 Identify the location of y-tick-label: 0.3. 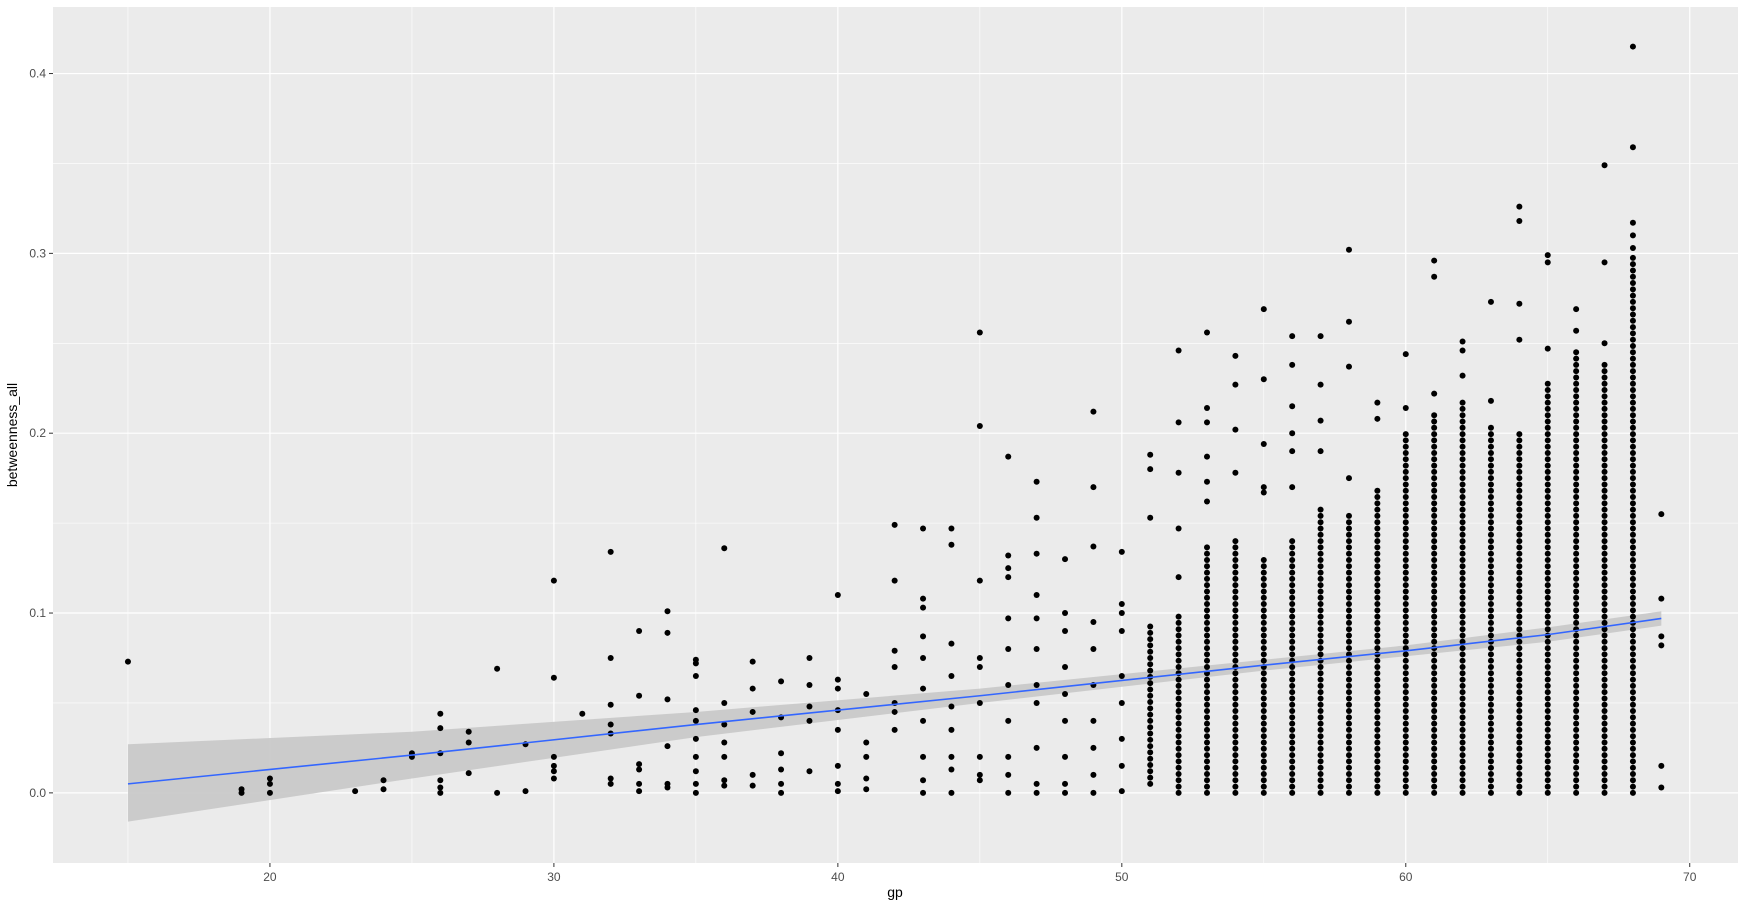
(37, 253).